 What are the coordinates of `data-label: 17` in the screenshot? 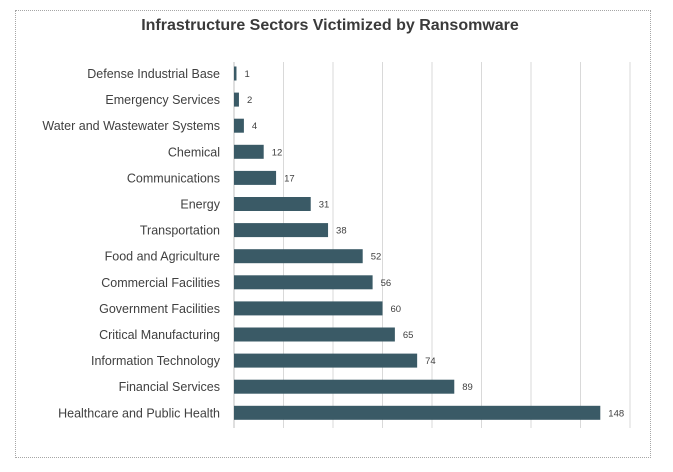 It's located at (289, 178).